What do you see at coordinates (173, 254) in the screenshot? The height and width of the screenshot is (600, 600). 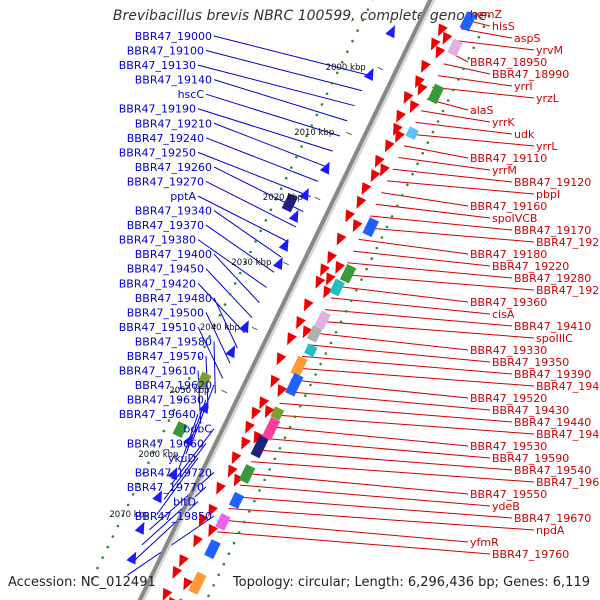 I see `left-gene-label: BBR47_19400` at bounding box center [173, 254].